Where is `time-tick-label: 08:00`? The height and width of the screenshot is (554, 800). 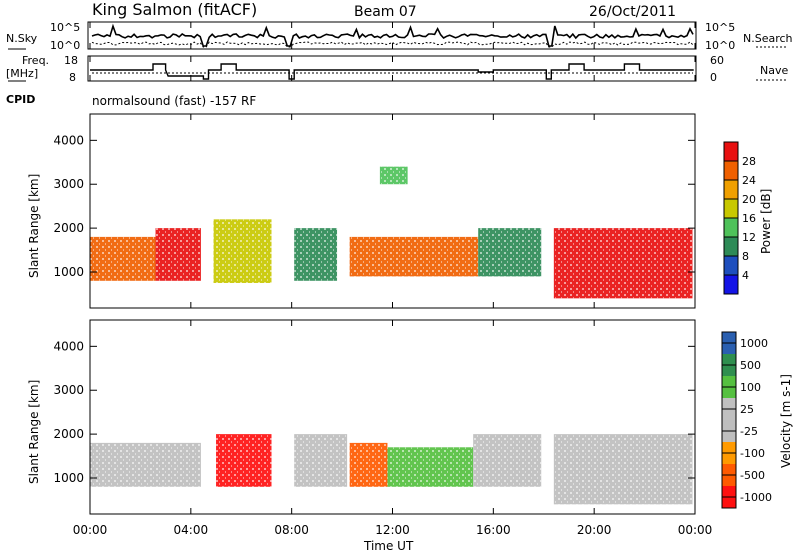
time-tick-label: 08:00 is located at coordinates (291, 530).